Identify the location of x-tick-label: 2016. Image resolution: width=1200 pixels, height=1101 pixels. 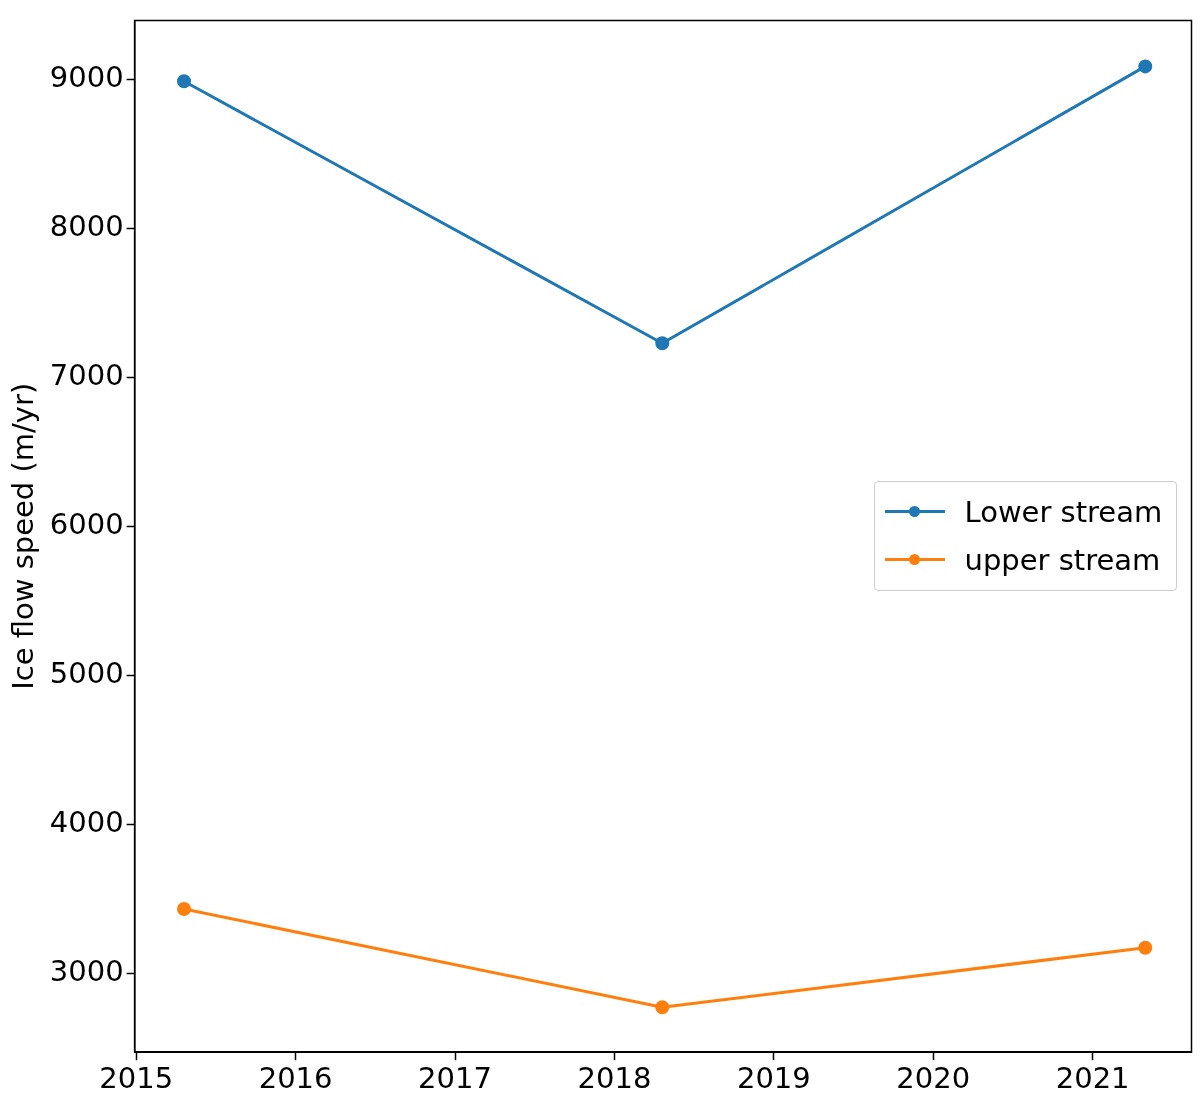
(295, 1078).